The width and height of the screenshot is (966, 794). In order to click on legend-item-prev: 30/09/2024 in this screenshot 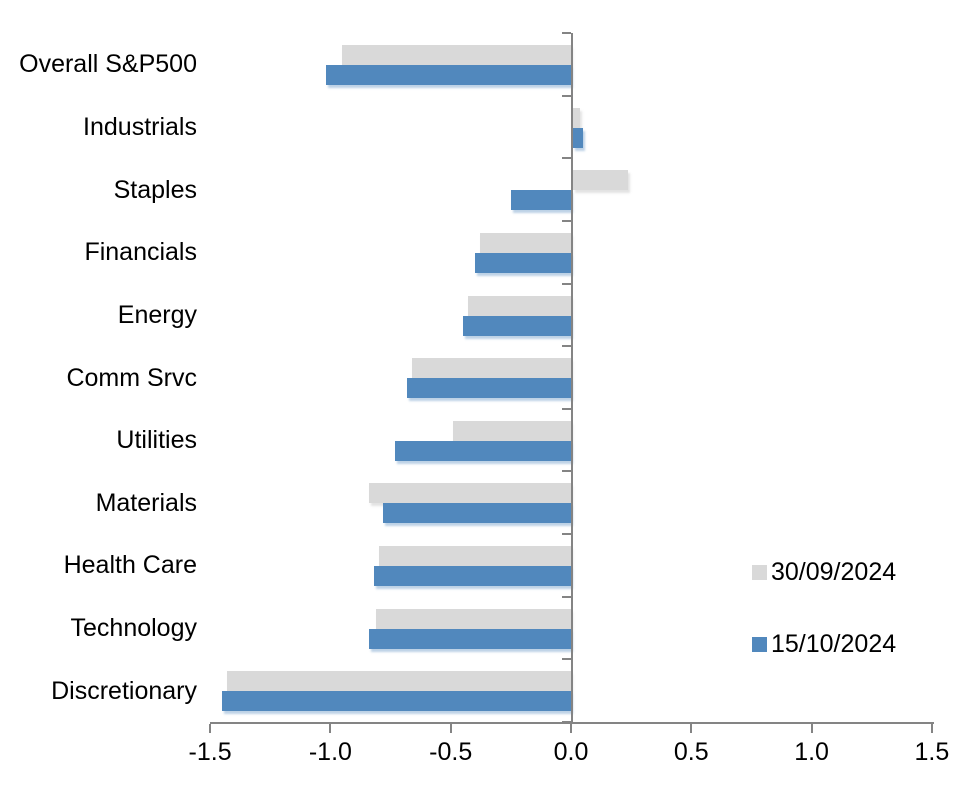, I will do `click(824, 572)`.